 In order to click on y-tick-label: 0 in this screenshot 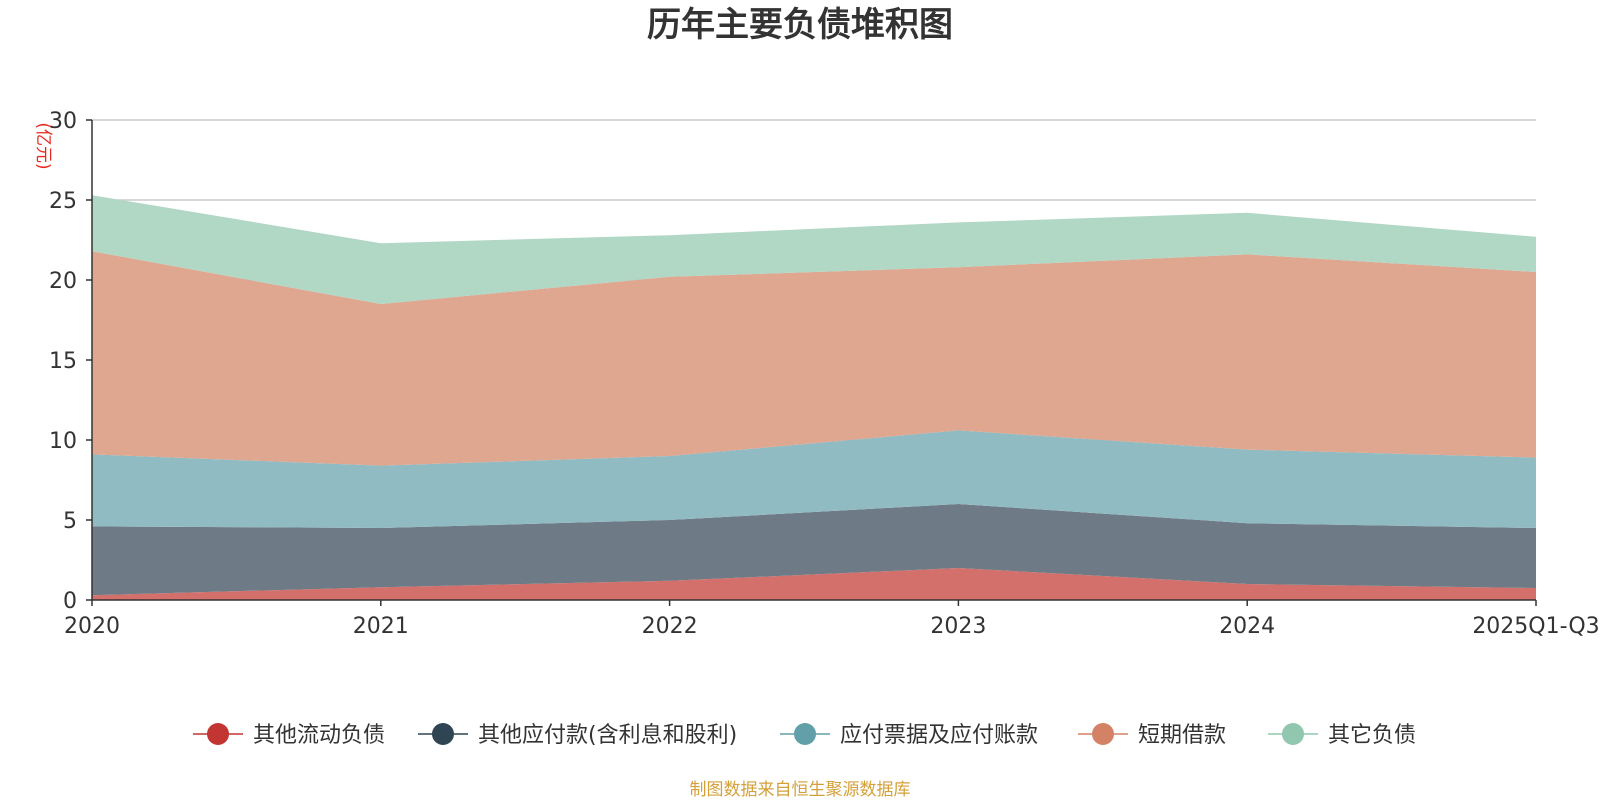, I will do `click(70, 601)`.